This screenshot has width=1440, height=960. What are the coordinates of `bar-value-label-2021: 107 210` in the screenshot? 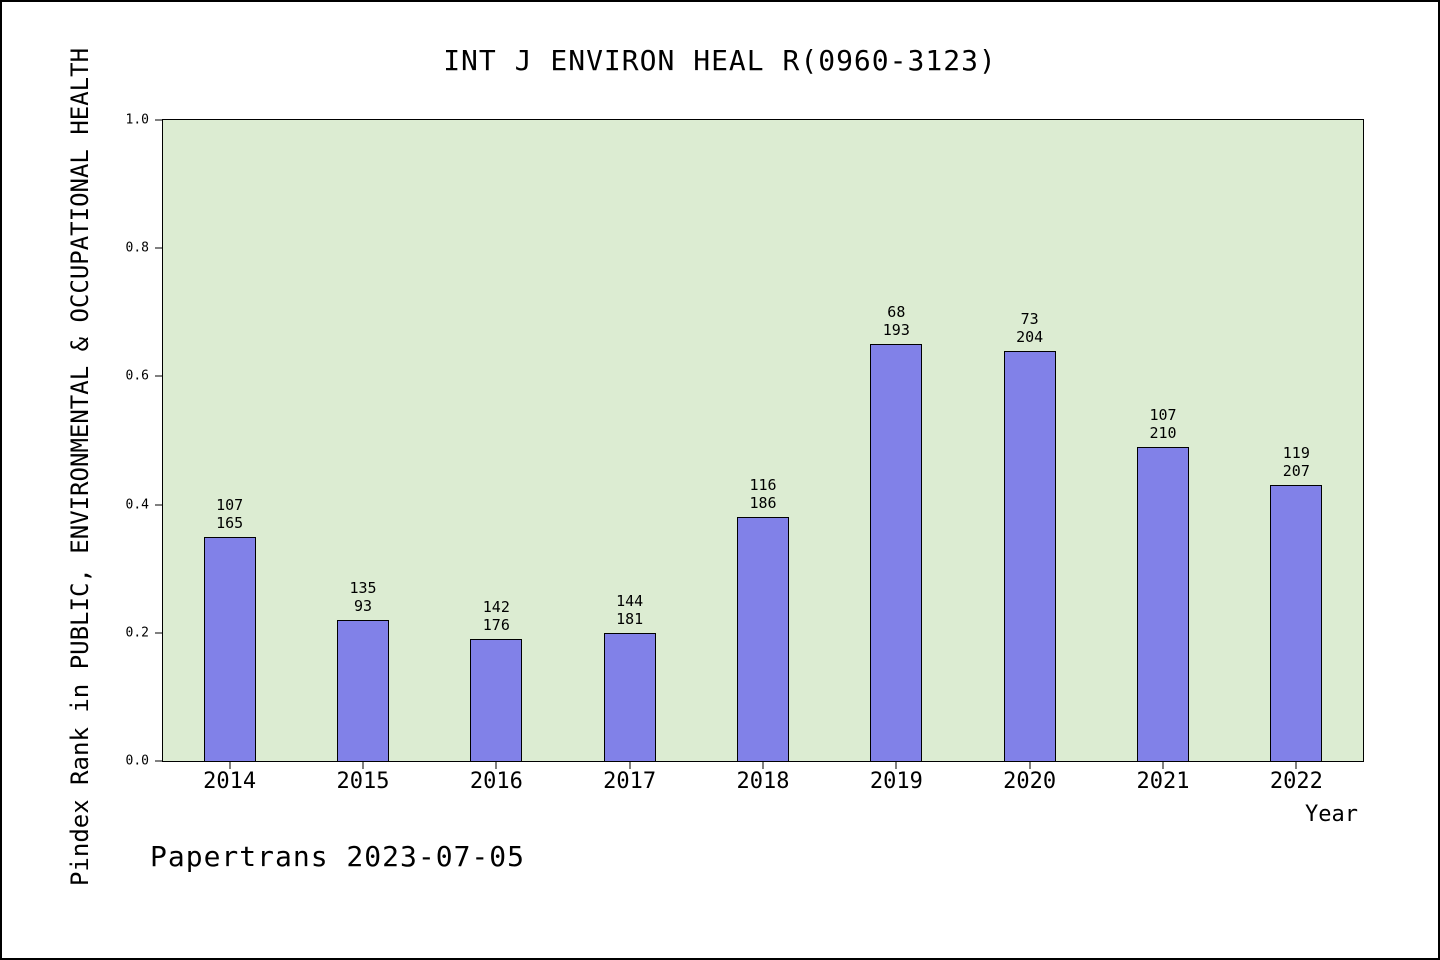 It's located at (1163, 423).